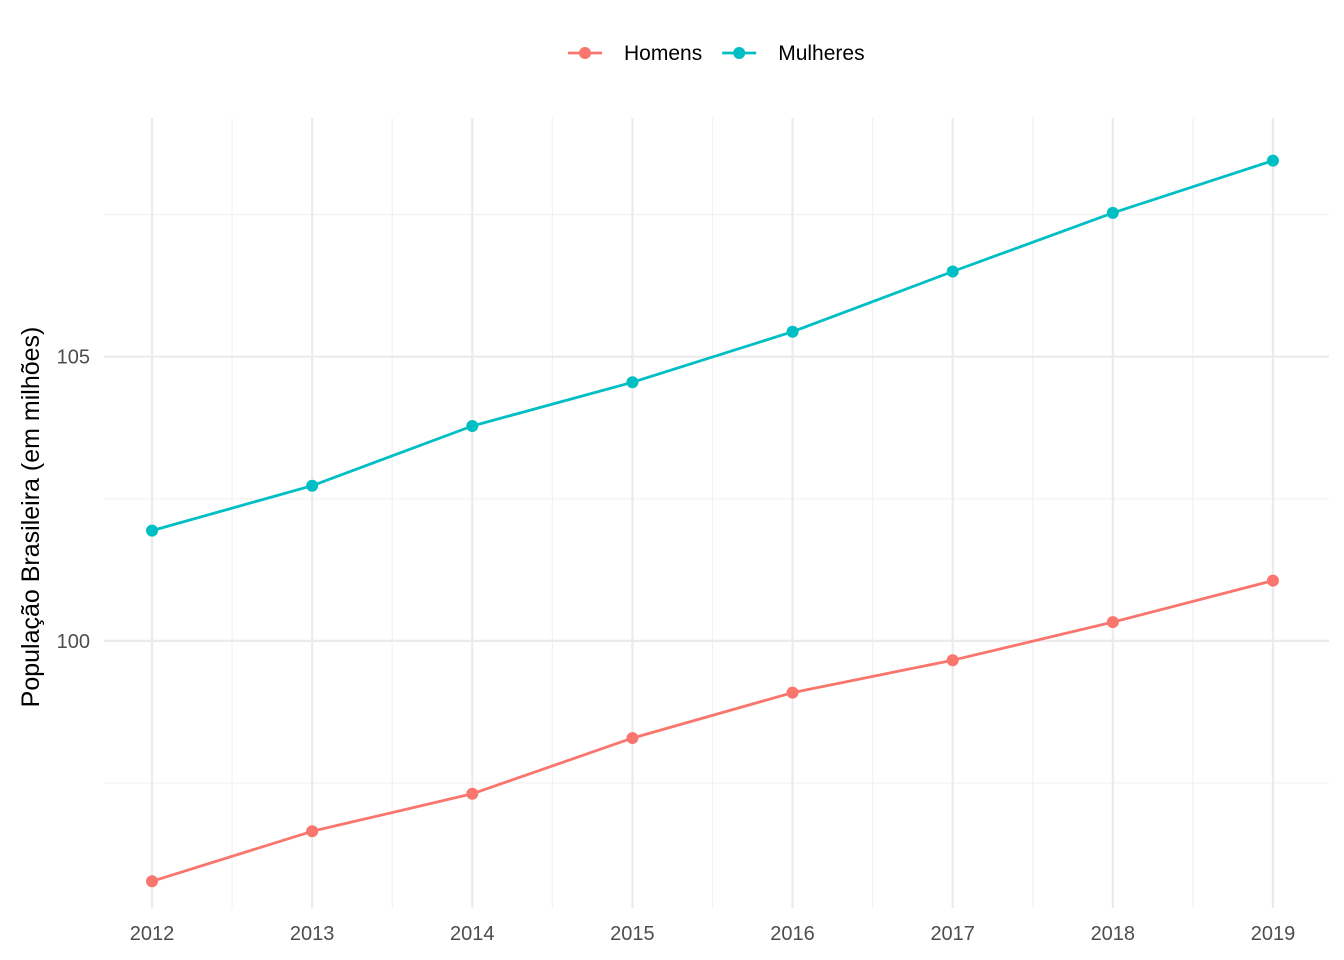 The width and height of the screenshot is (1344, 960). Describe the element at coordinates (73, 500) in the screenshot. I see `y-axis-ticks: 100 105` at that location.